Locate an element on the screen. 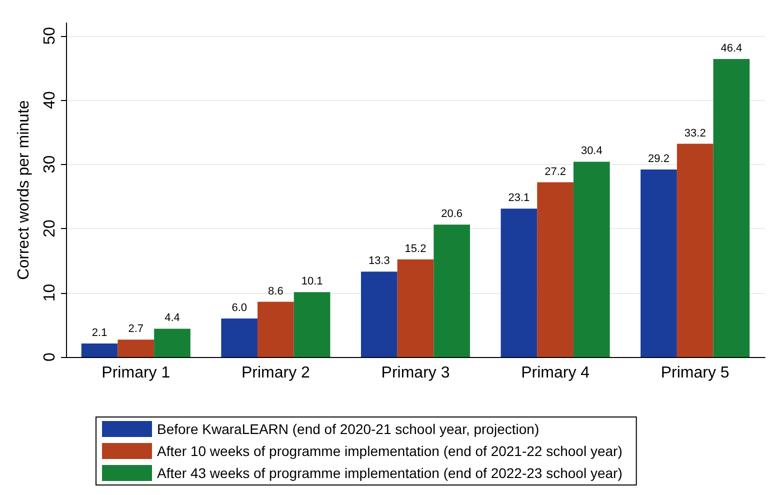 Image resolution: width=783 pixels, height=495 pixels. data-label: 15.2 is located at coordinates (415, 248).